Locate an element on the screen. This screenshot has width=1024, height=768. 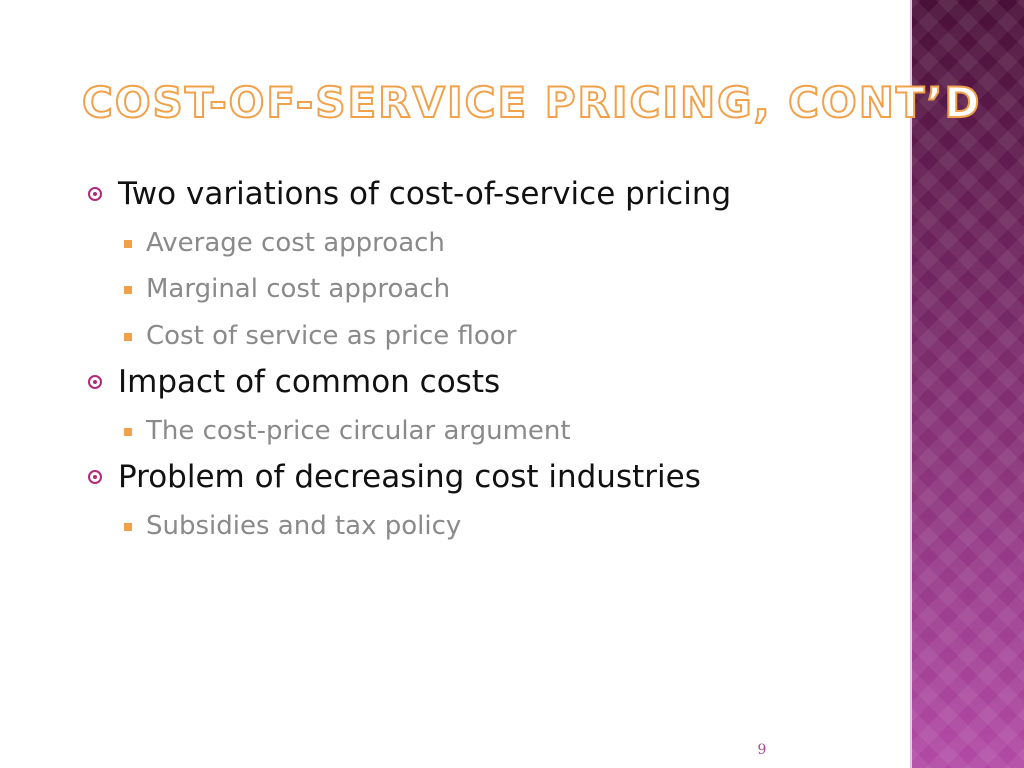
sub-bullet-text: The cost-price circular argument is located at coordinates (358, 430).